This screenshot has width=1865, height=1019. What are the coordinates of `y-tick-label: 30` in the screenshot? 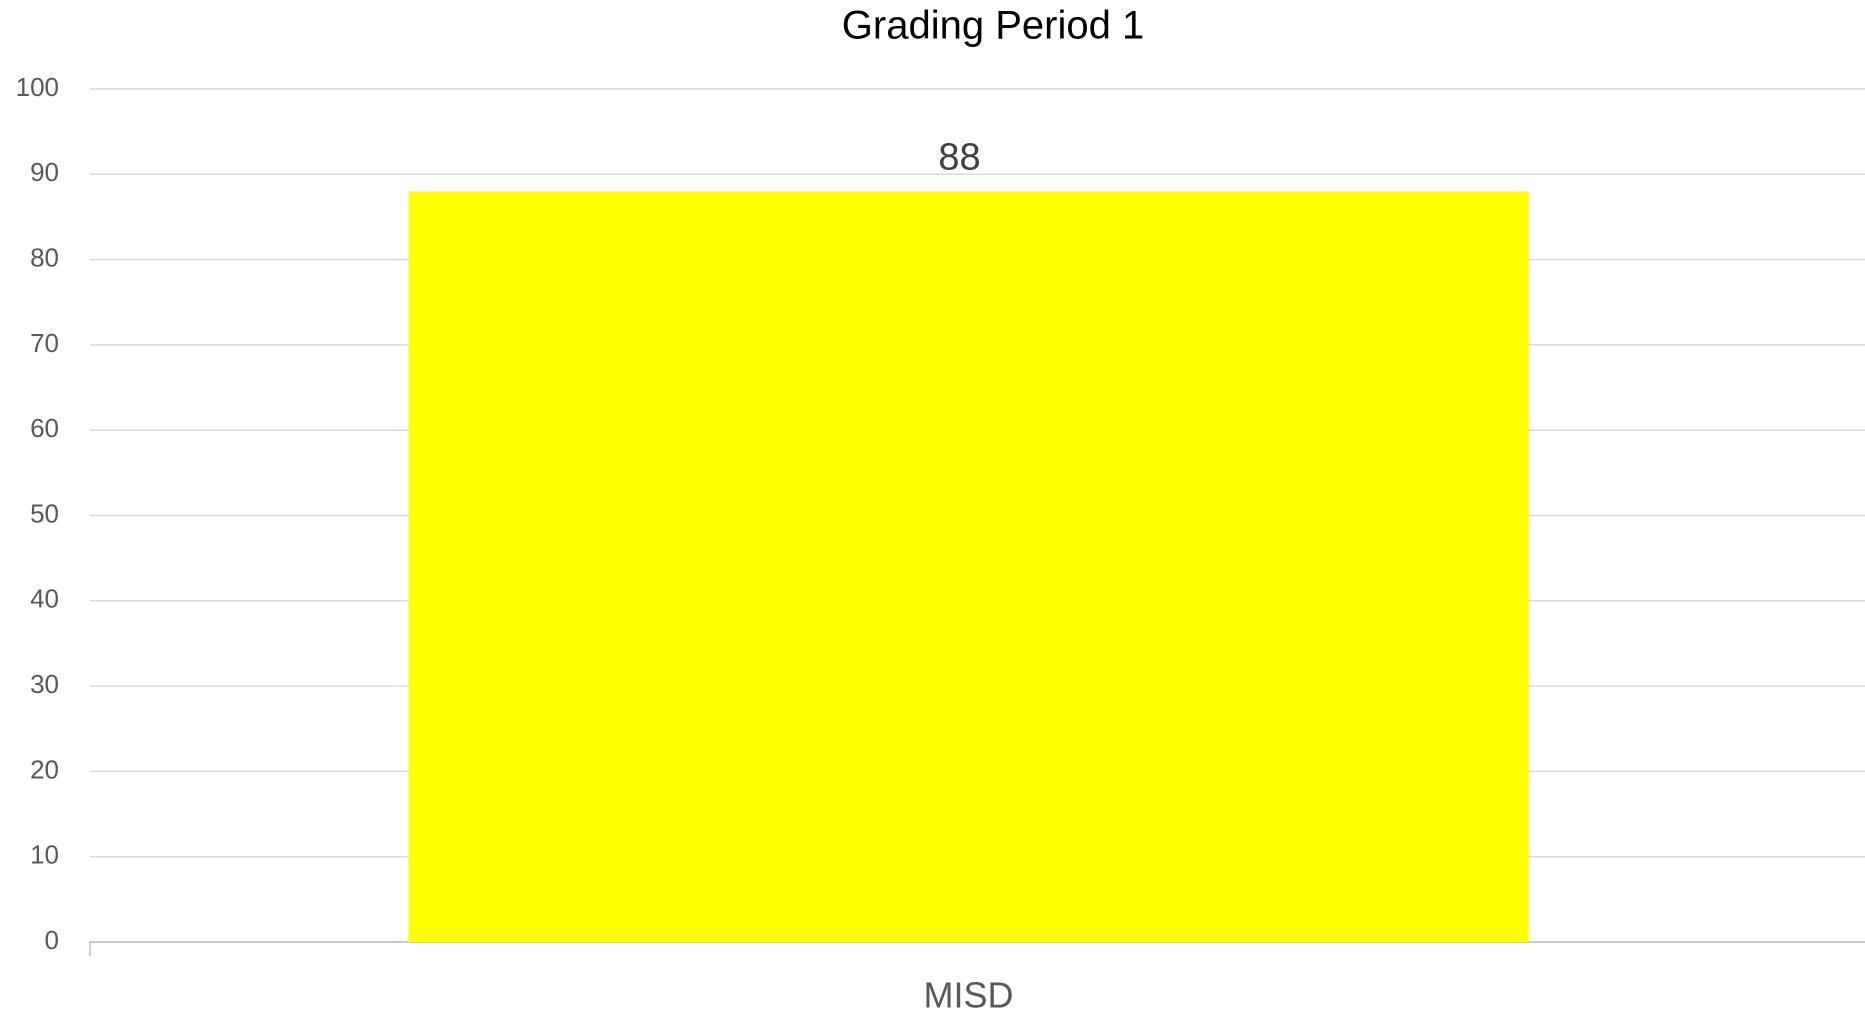 It's located at (44, 684).